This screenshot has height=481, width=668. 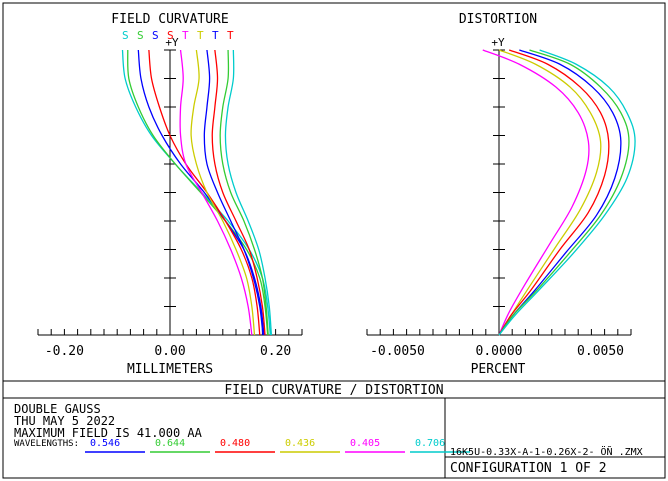 What do you see at coordinates (169, 19) in the screenshot?
I see `fc-title: FIELD CURVATURE` at bounding box center [169, 19].